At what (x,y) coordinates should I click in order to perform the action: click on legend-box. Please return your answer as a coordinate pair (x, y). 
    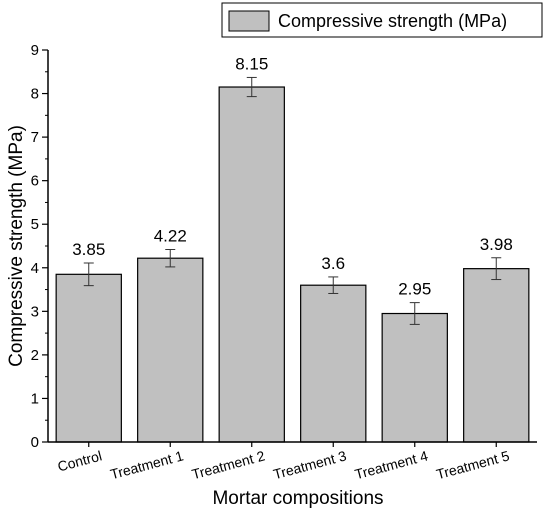
    Looking at the image, I should click on (382, 20).